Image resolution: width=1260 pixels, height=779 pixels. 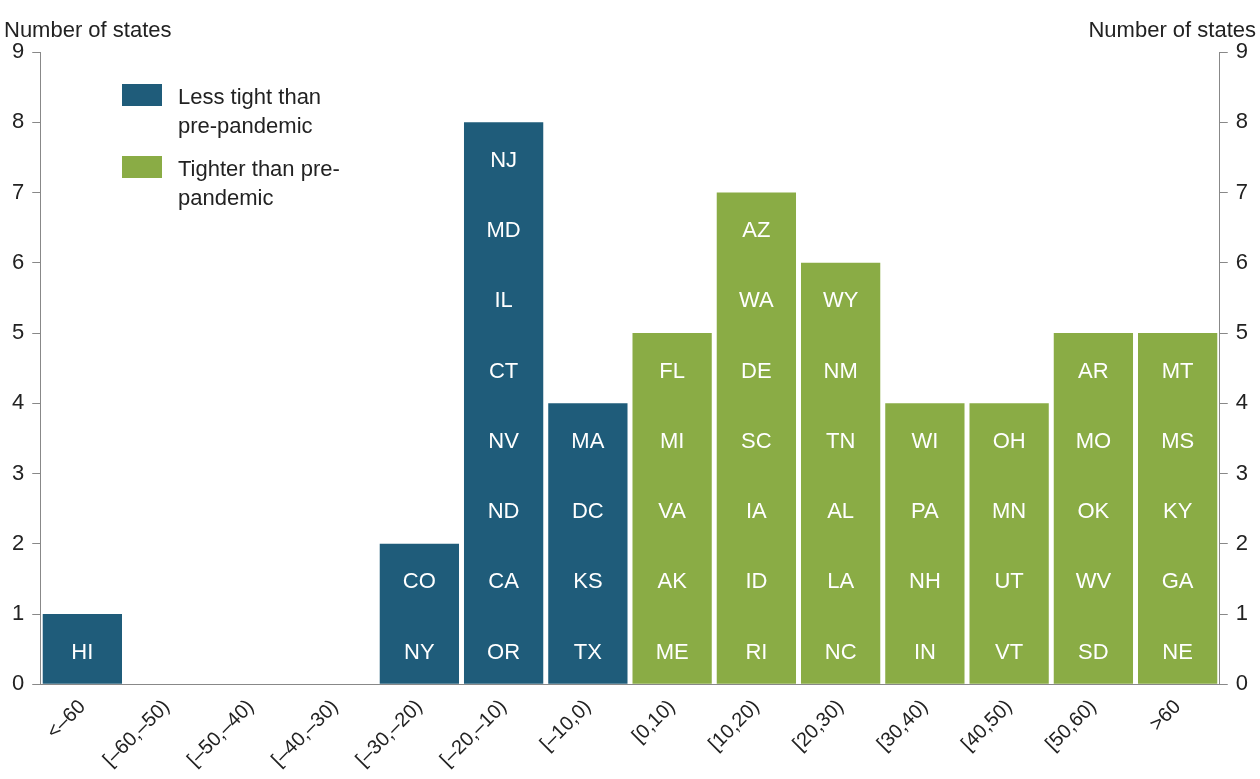 I want to click on annotation: UT, so click(x=1009, y=581).